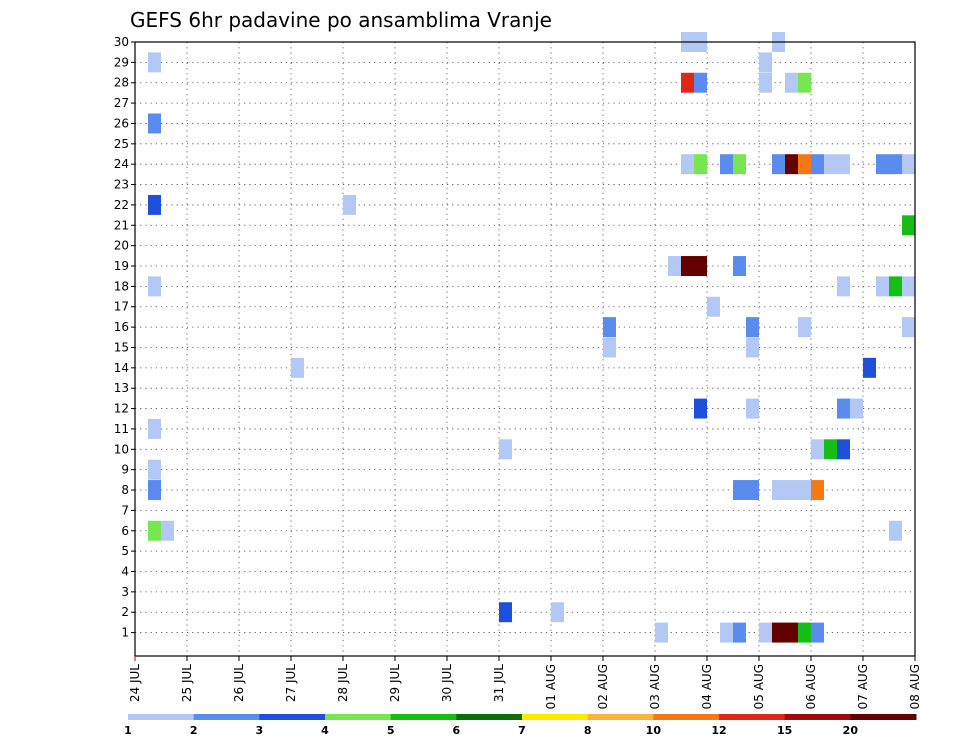  Describe the element at coordinates (551, 686) in the screenshot. I see `x-tick-label: 01 AUG` at that location.